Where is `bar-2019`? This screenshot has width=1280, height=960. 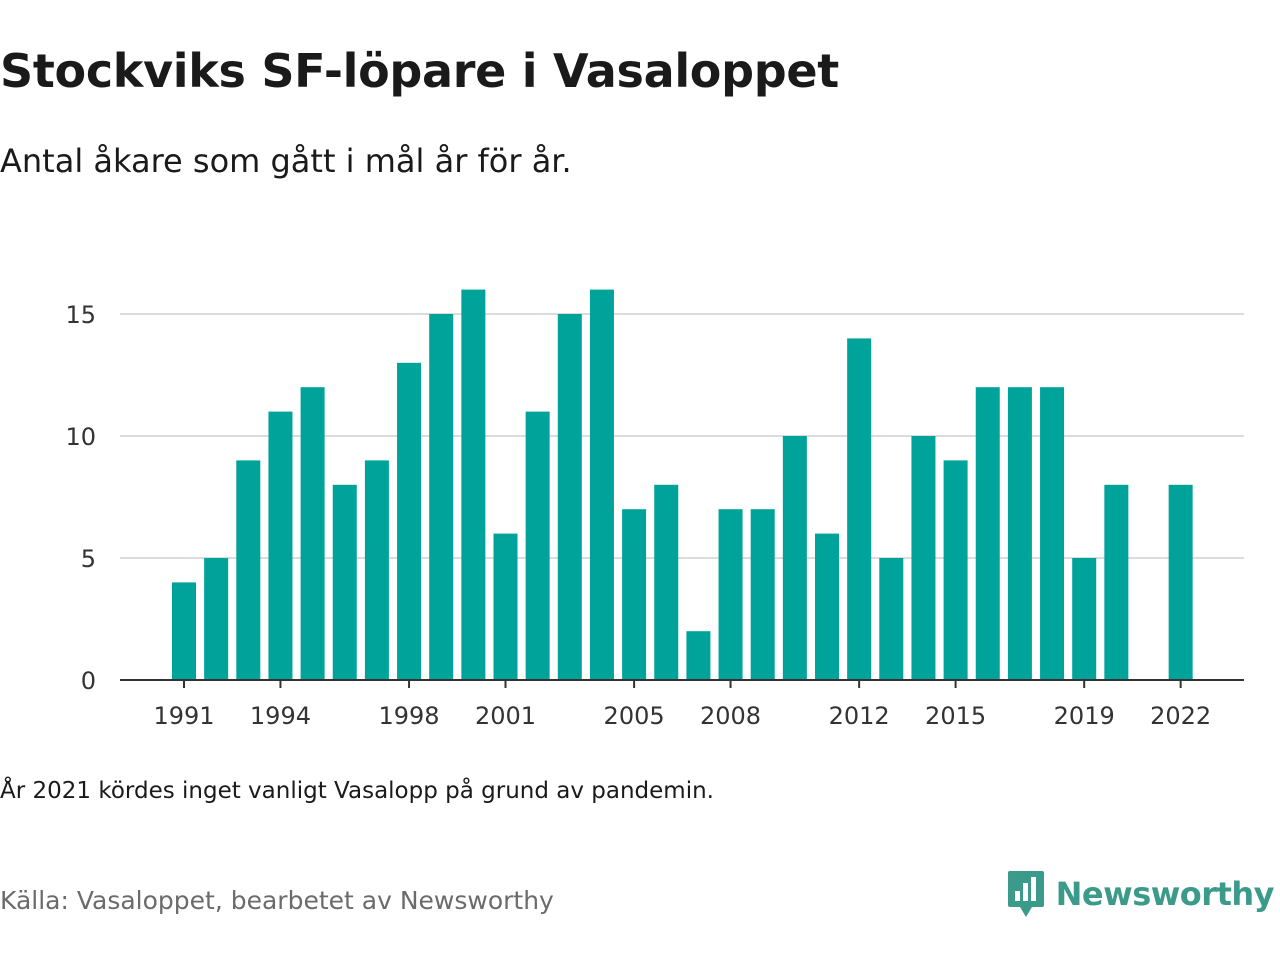 bar-2019 is located at coordinates (1084, 619).